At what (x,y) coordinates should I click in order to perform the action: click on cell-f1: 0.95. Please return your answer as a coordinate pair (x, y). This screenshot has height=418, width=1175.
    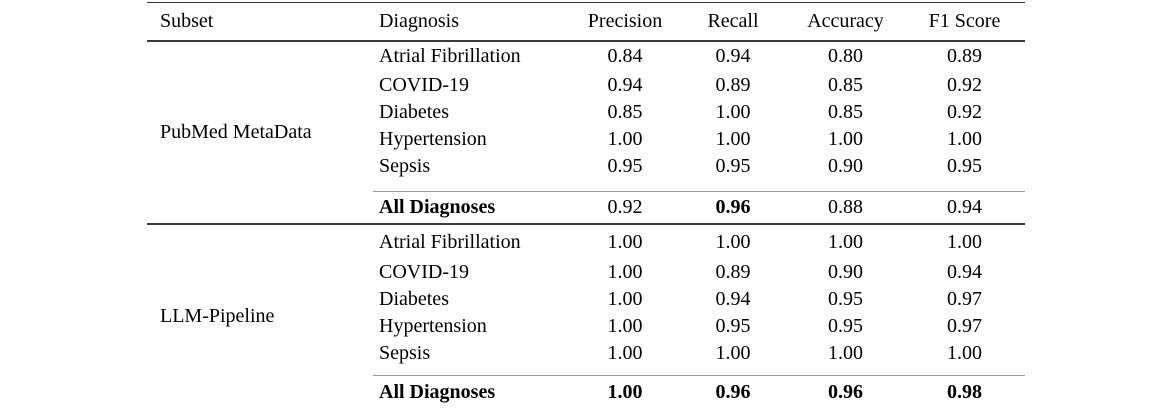
    Looking at the image, I should click on (964, 165).